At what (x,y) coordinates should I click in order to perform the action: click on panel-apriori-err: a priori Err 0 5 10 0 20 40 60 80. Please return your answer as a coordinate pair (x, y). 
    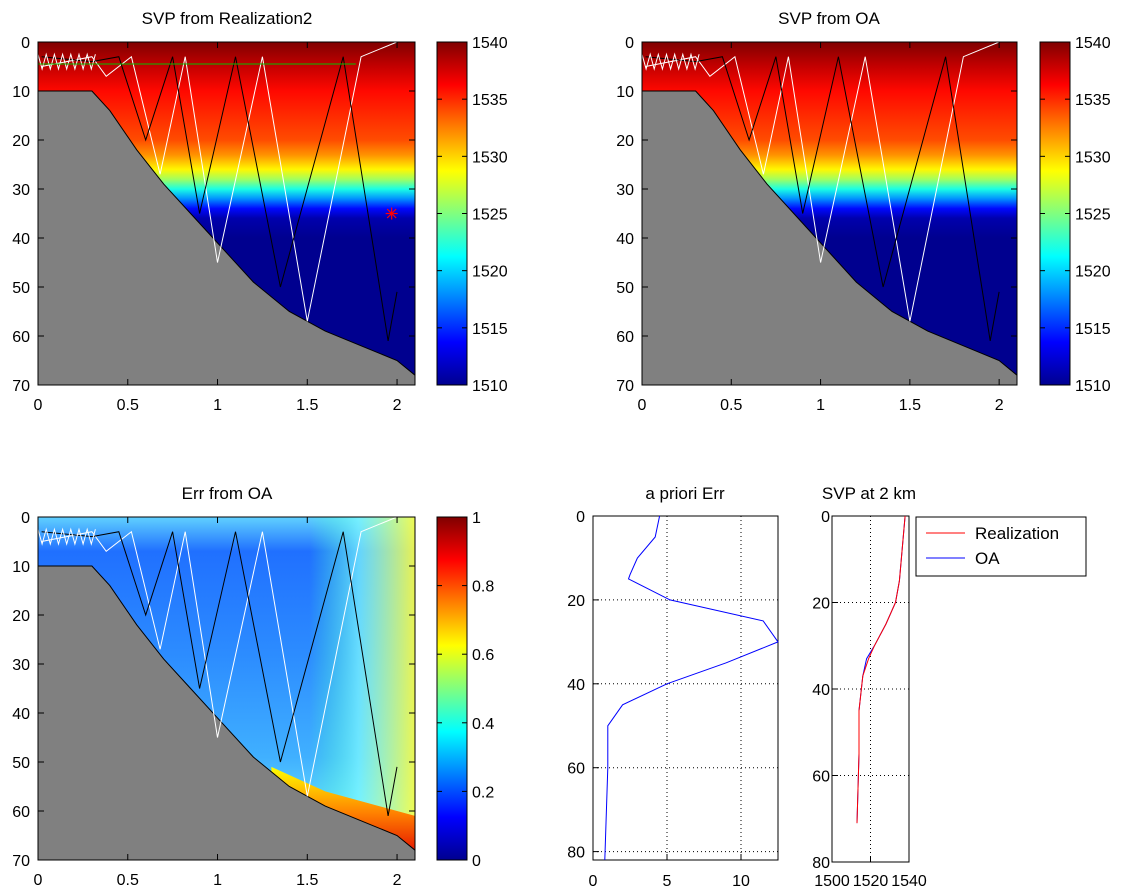
    Looking at the image, I should click on (673, 687).